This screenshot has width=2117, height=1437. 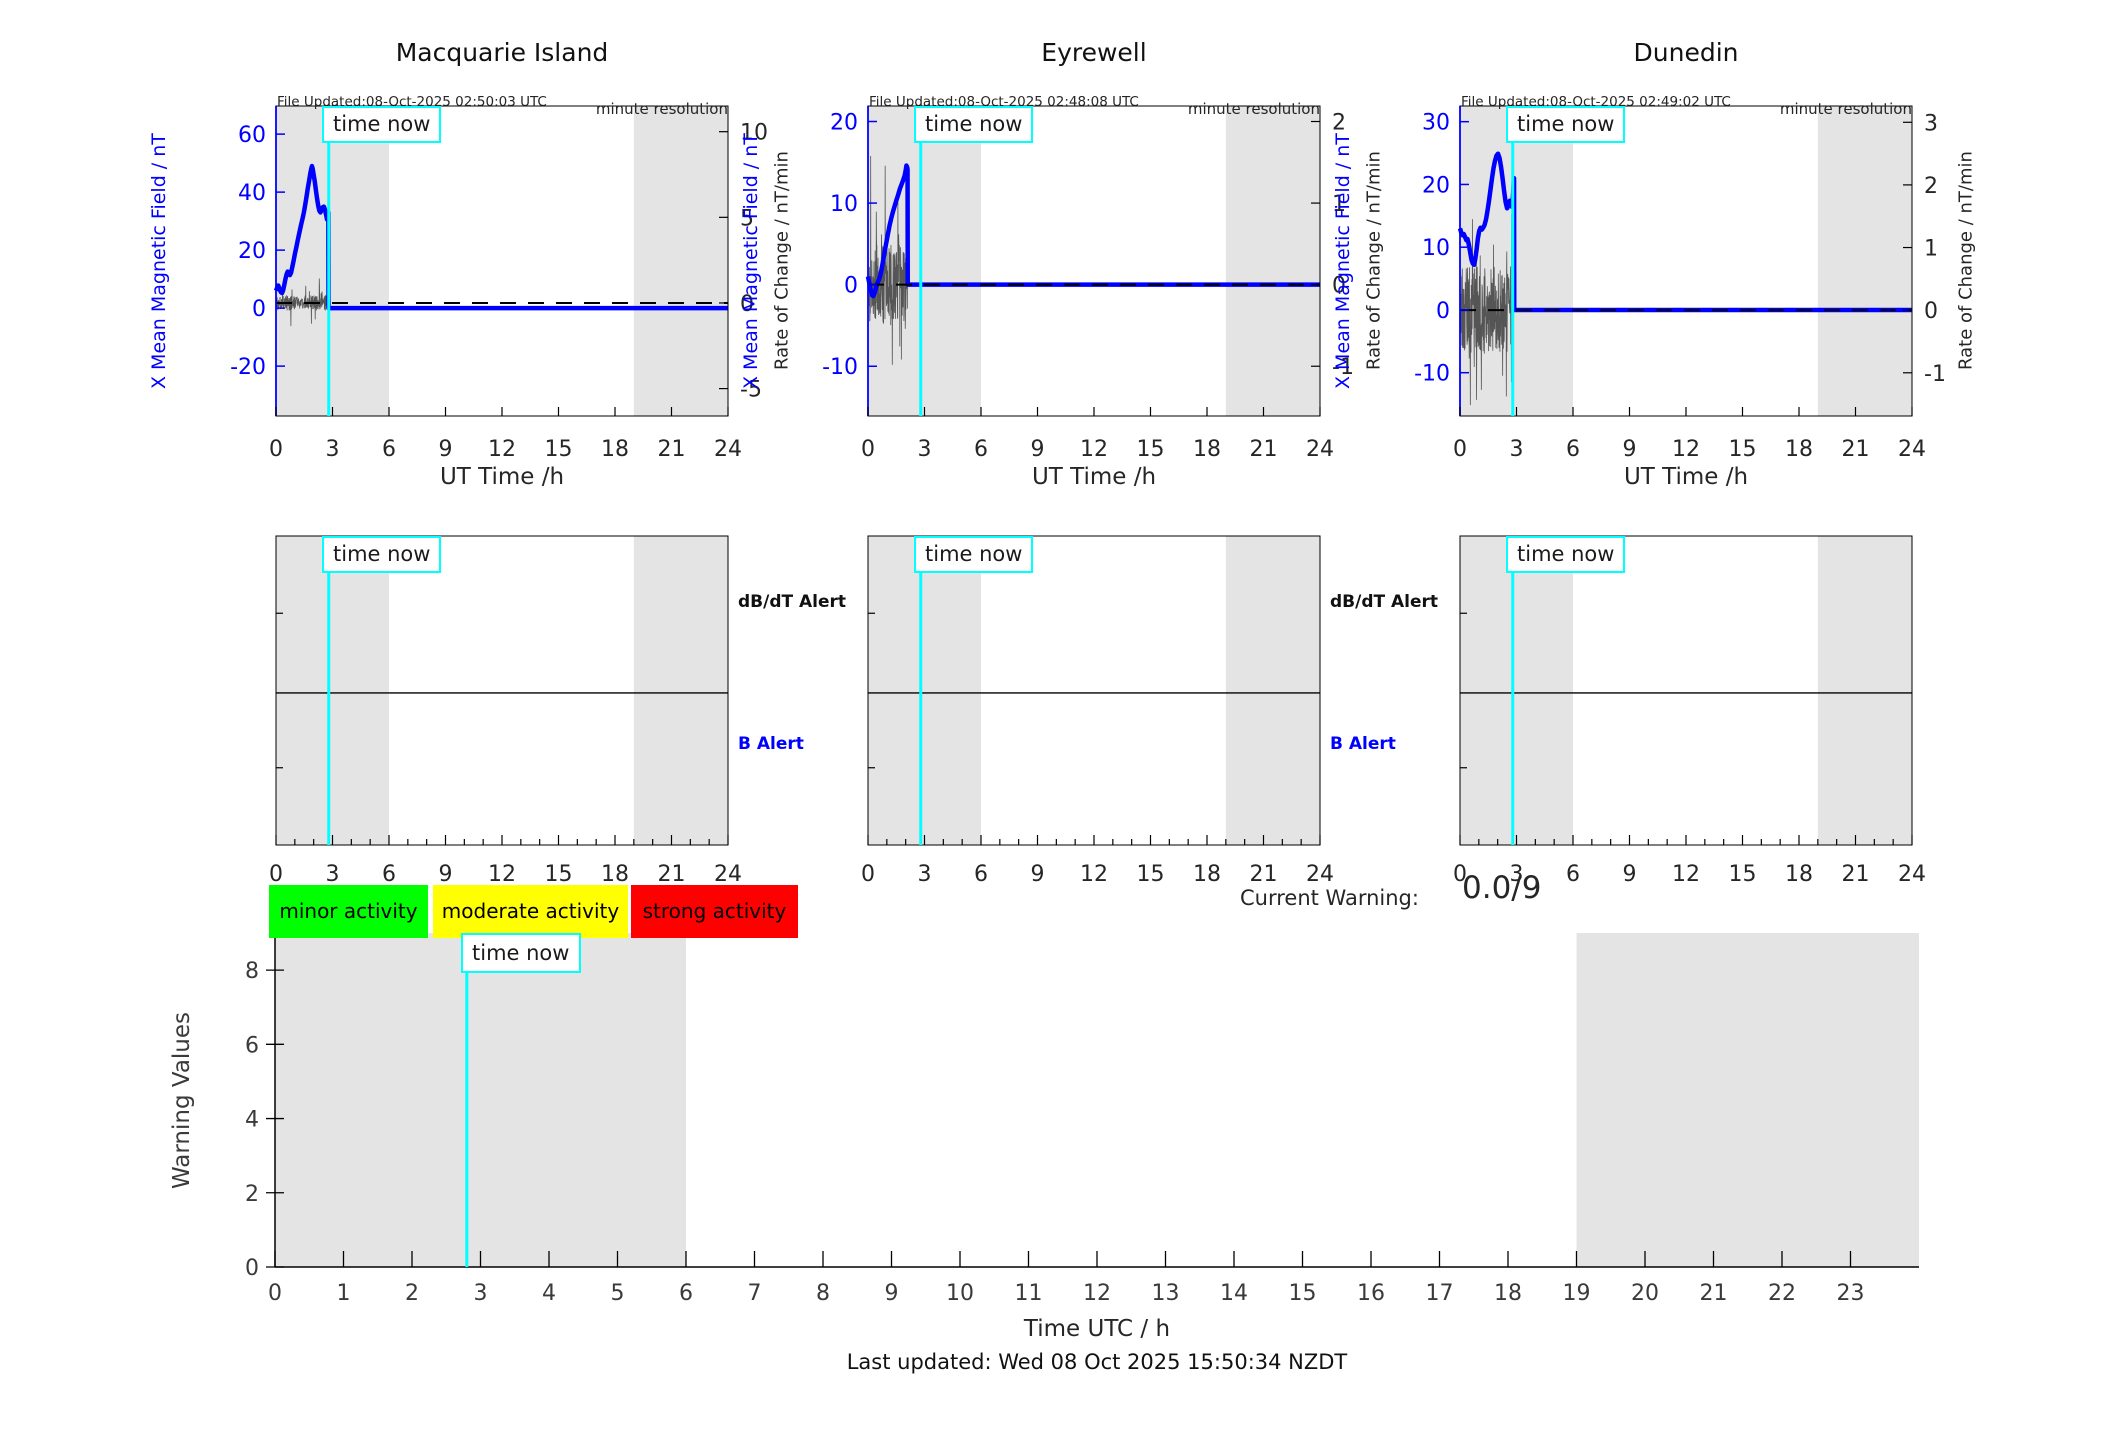 I want to click on station-title-macquarie: Macquarie Island, so click(x=502, y=52).